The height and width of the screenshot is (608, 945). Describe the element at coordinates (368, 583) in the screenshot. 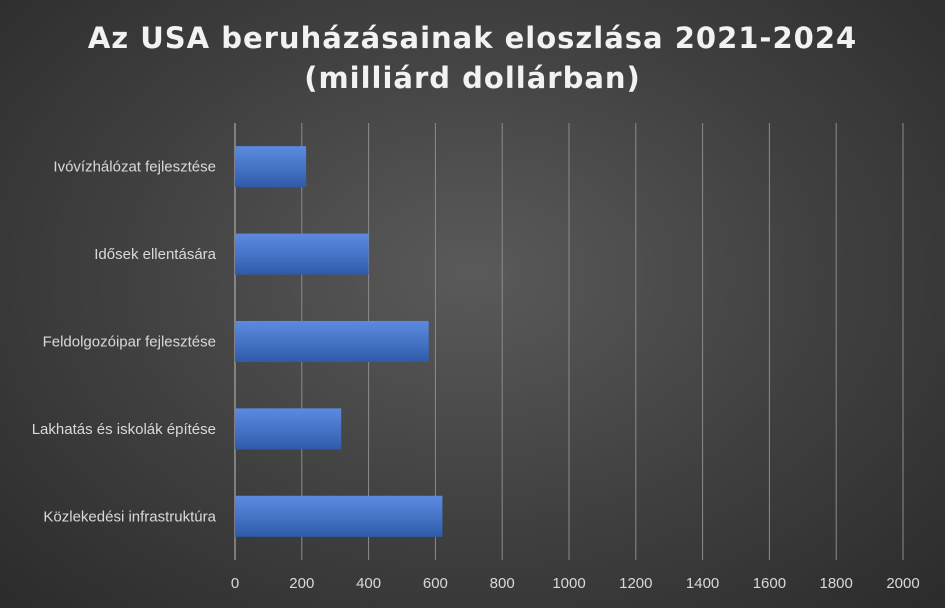

I see `x-tick-label-400: 400` at that location.